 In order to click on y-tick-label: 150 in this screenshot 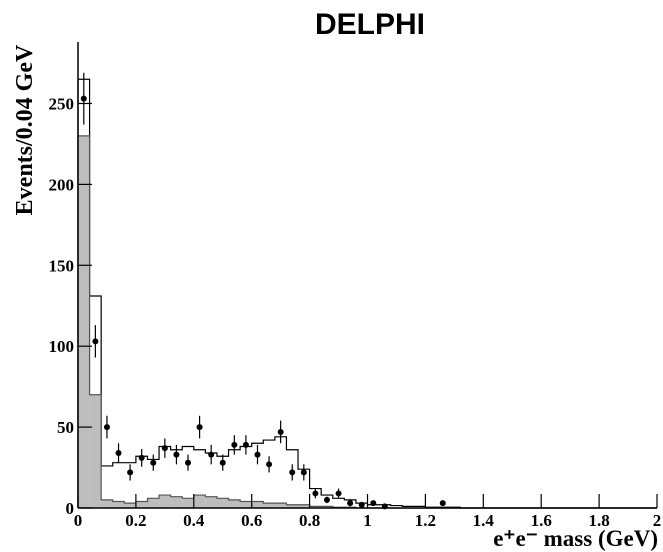, I will do `click(62, 265)`.